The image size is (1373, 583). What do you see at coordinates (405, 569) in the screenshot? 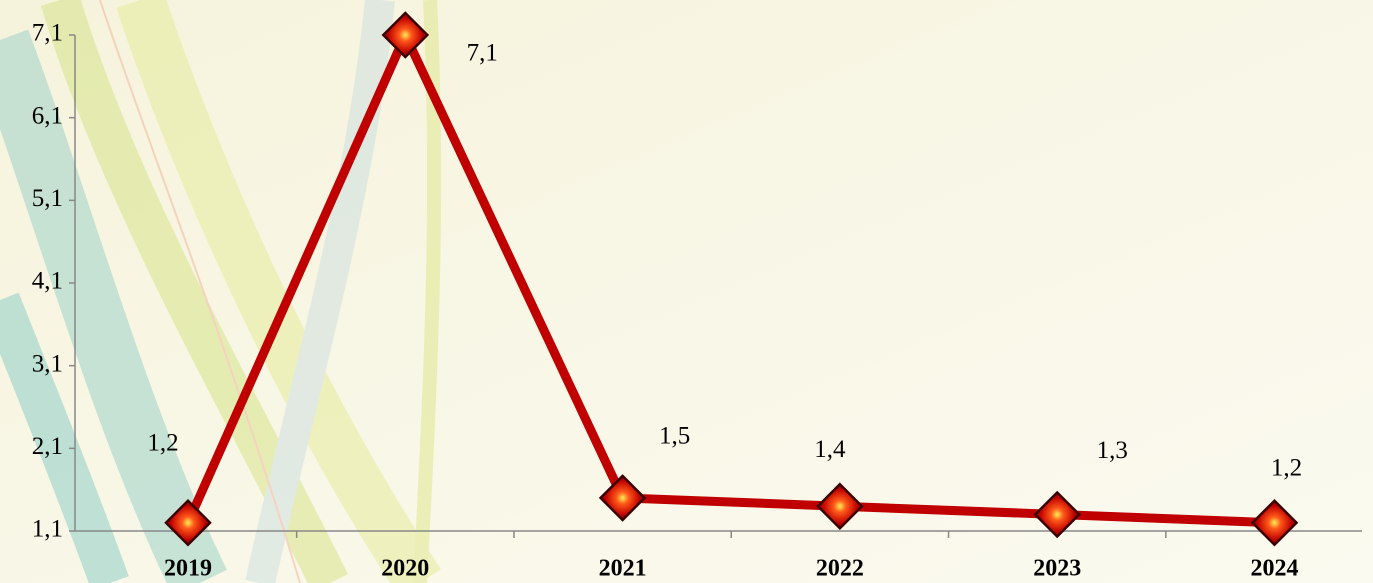
I see `x-tick-label: 2020` at bounding box center [405, 569].